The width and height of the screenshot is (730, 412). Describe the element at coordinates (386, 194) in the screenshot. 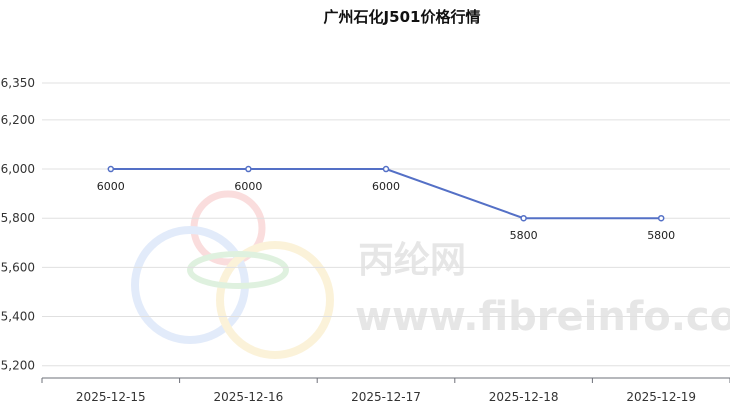

I see `series-line` at that location.